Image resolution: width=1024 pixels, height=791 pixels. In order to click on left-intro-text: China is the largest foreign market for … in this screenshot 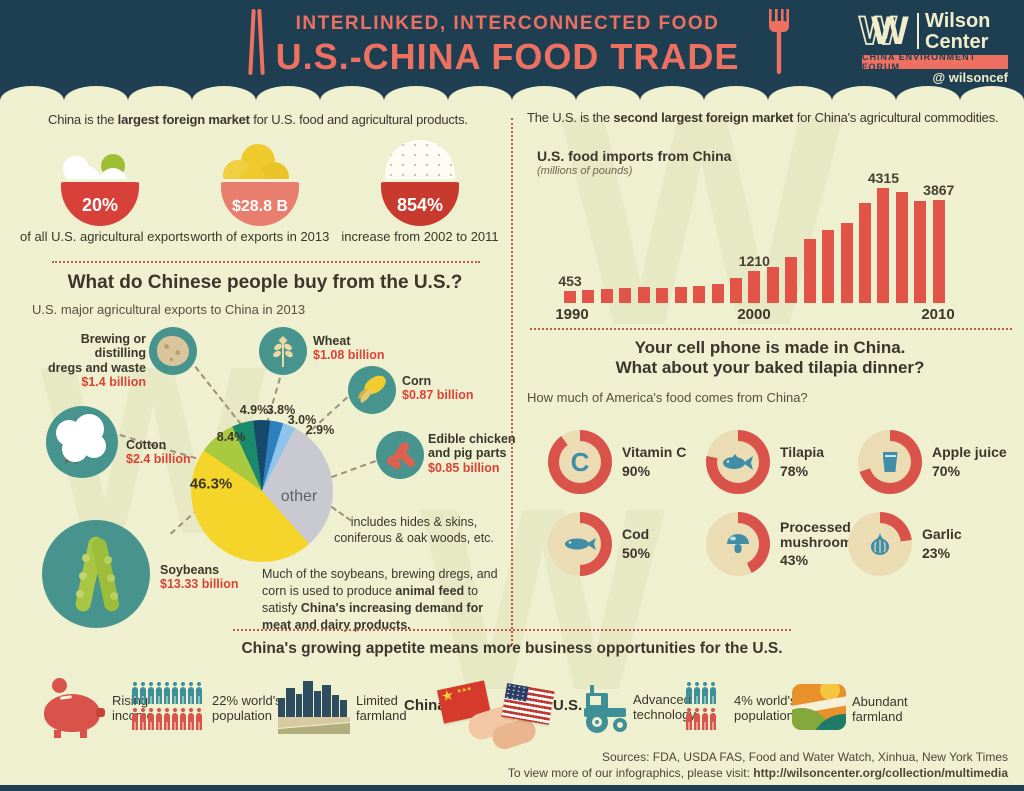, I will do `click(258, 119)`.